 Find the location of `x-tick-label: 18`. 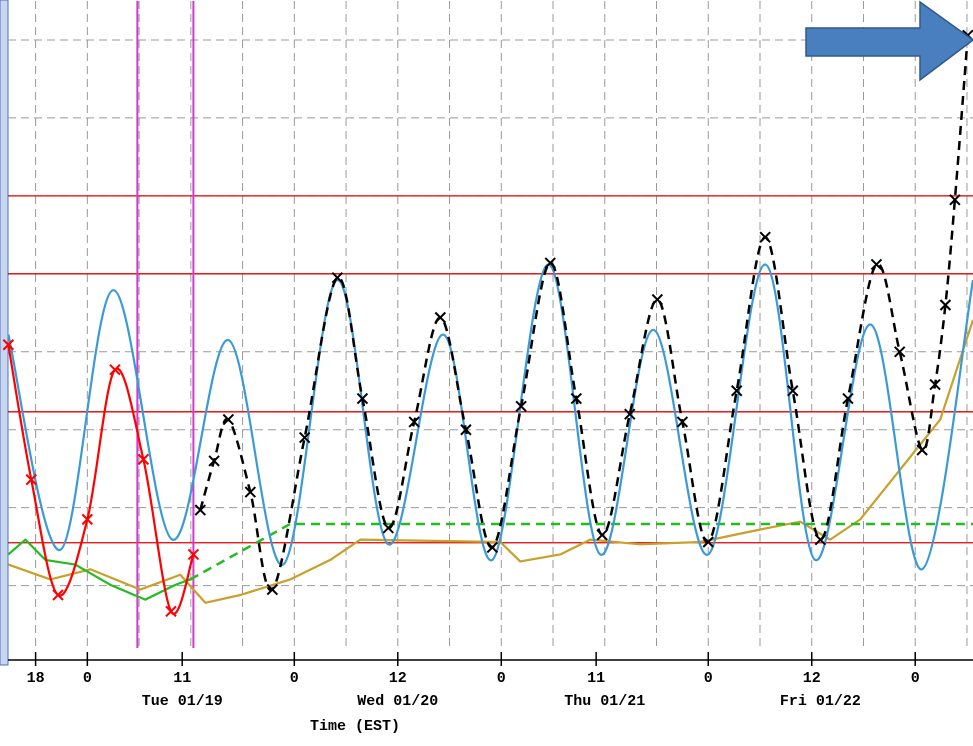

x-tick-label: 18 is located at coordinates (36, 678).